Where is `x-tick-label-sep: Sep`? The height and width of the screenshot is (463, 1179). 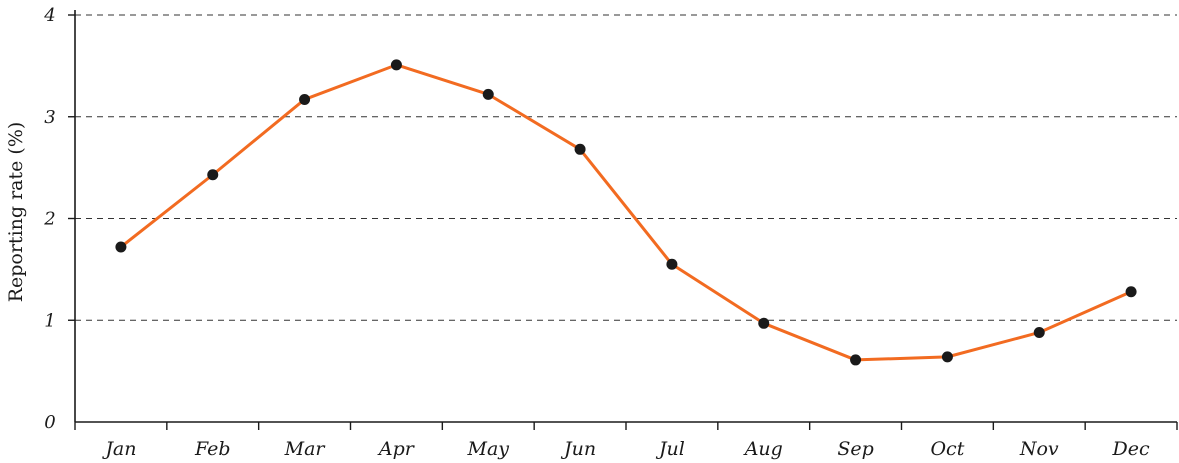
x-tick-label-sep: Sep is located at coordinates (855, 449).